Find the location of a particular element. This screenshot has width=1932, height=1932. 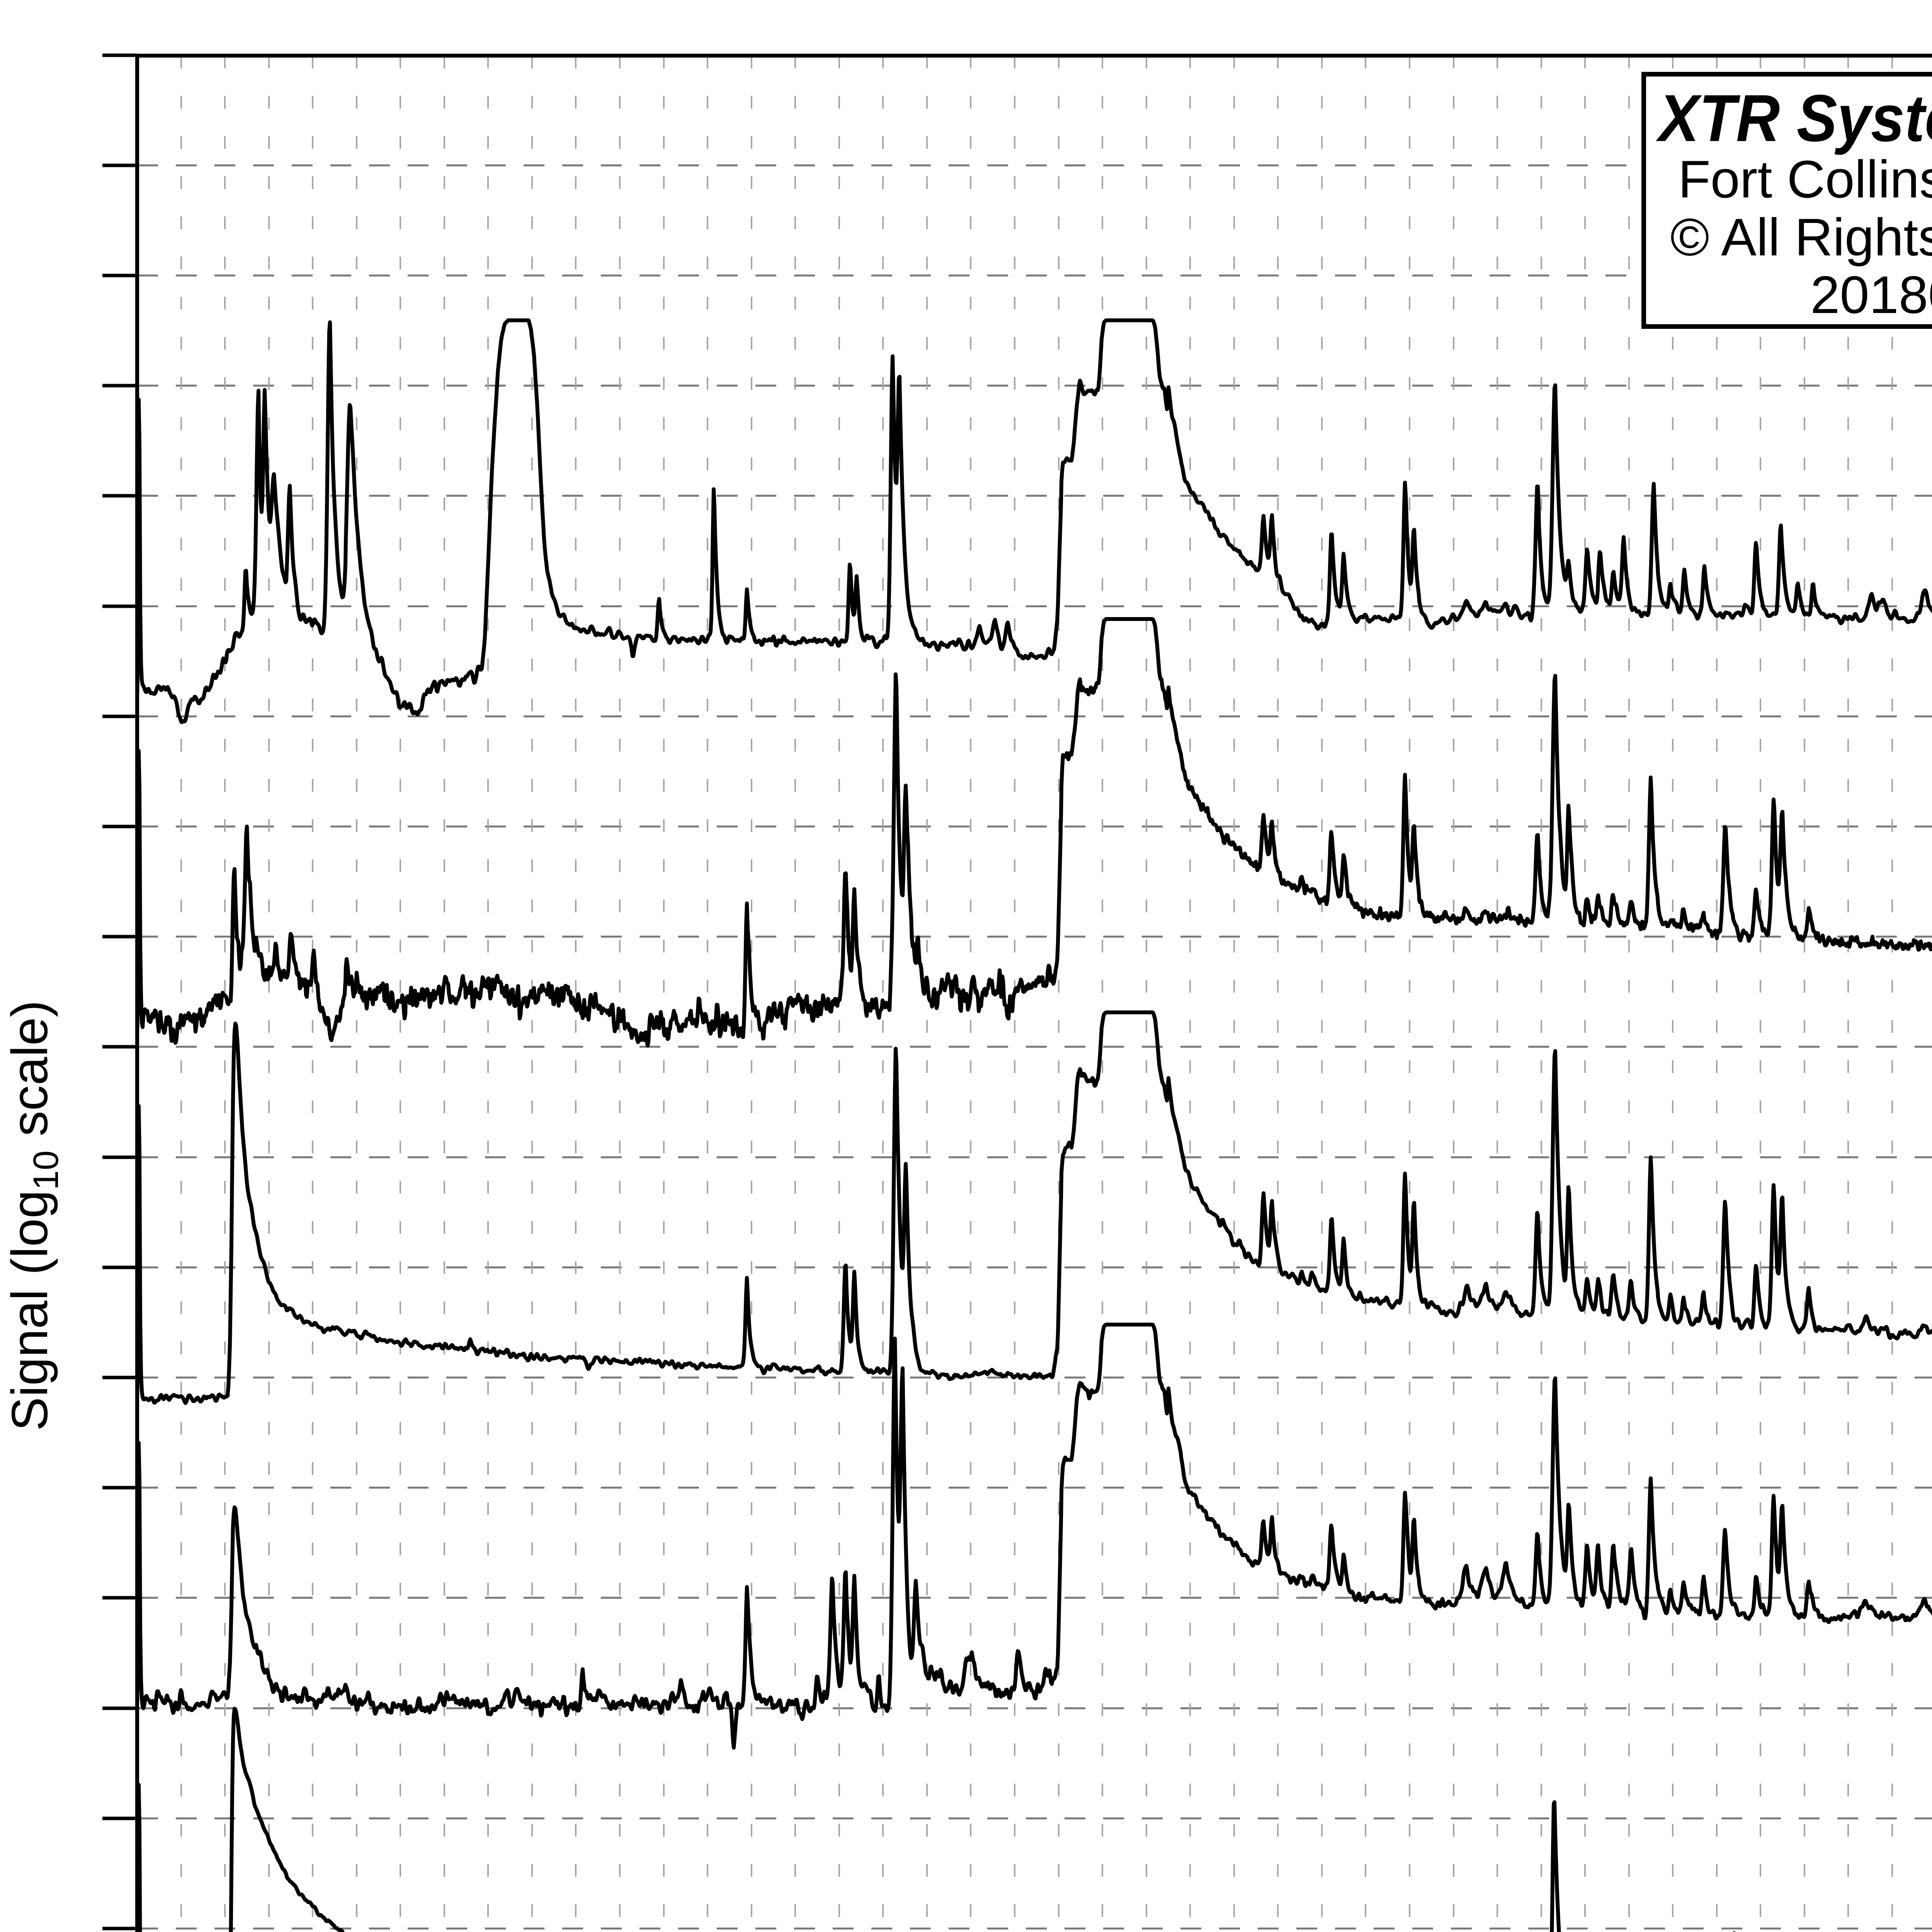

svg-text: © All Rights Reserved is located at coordinates (1801, 237).